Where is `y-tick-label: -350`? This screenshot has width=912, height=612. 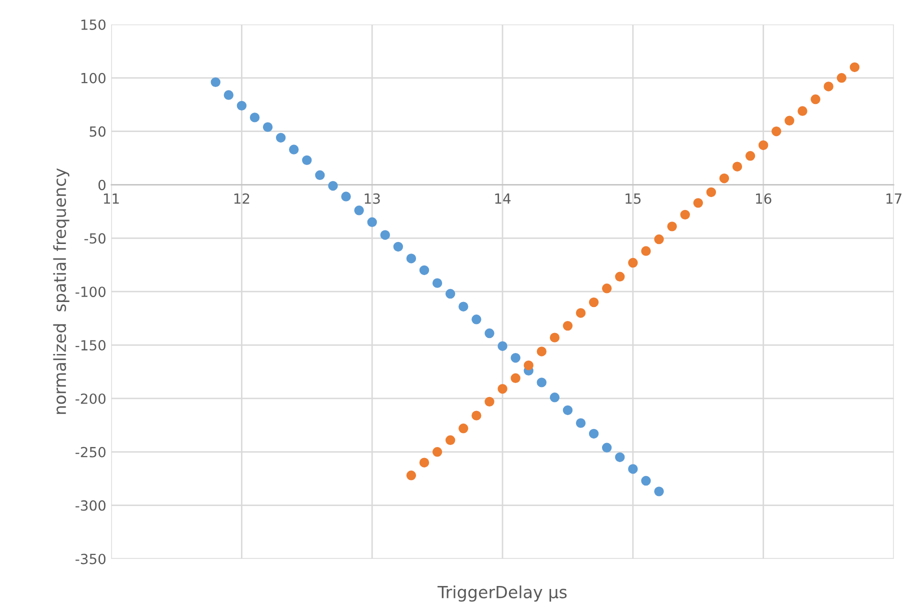 y-tick-label: -350 is located at coordinates (91, 559).